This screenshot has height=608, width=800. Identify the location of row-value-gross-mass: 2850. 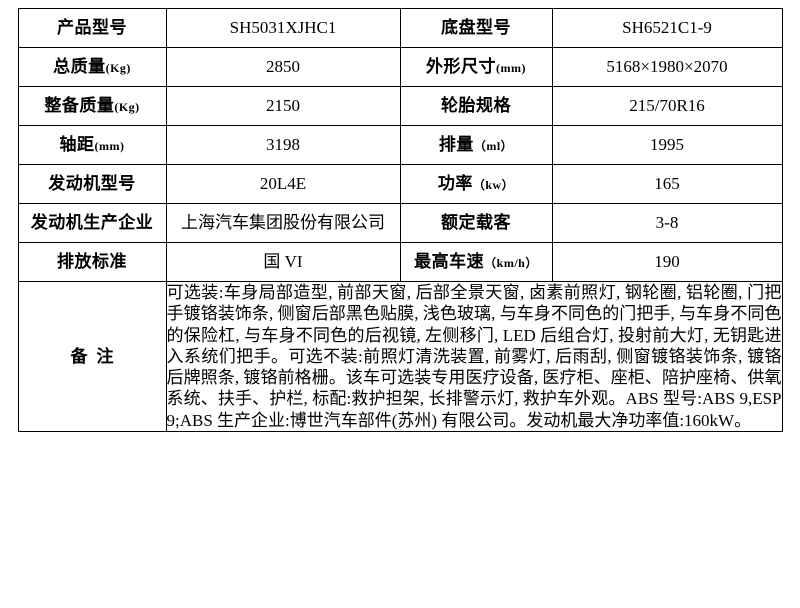
(283, 67).